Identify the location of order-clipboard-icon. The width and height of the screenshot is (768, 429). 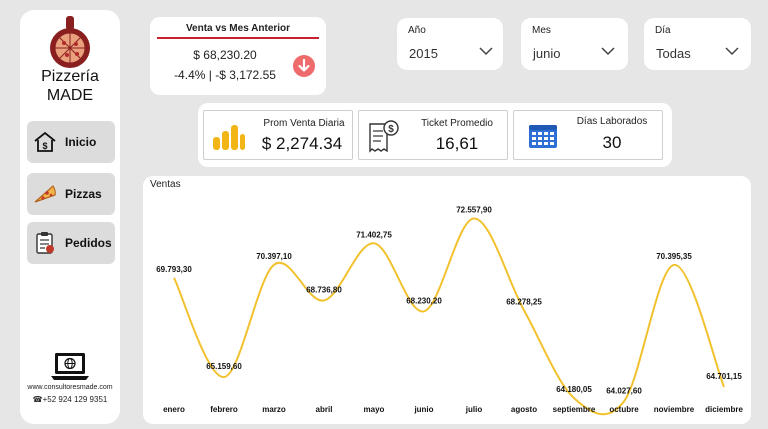
(45, 243).